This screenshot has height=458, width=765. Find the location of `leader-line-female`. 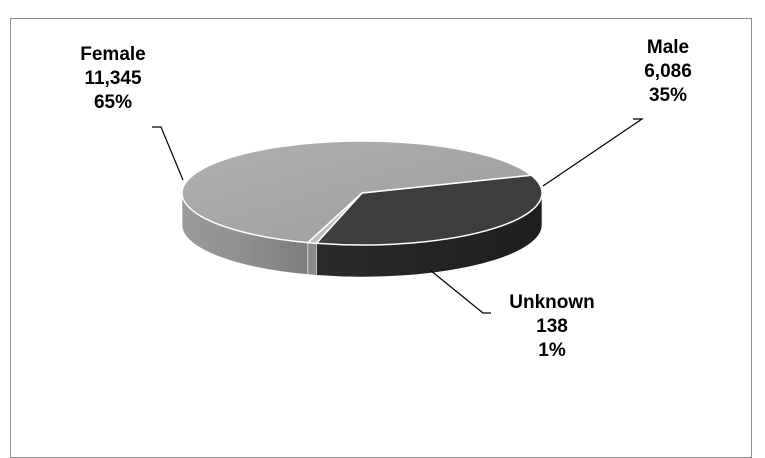

leader-line-female is located at coordinates (168, 153).